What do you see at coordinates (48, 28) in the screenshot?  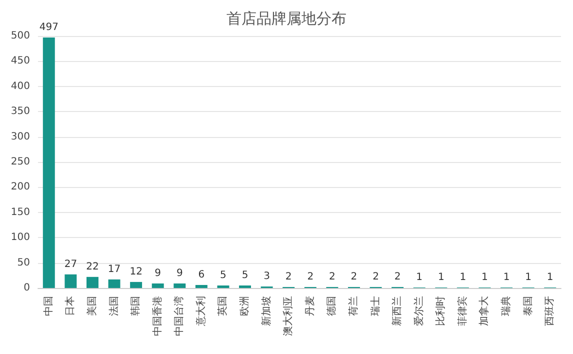 I see `data-label: 497` at bounding box center [48, 28].